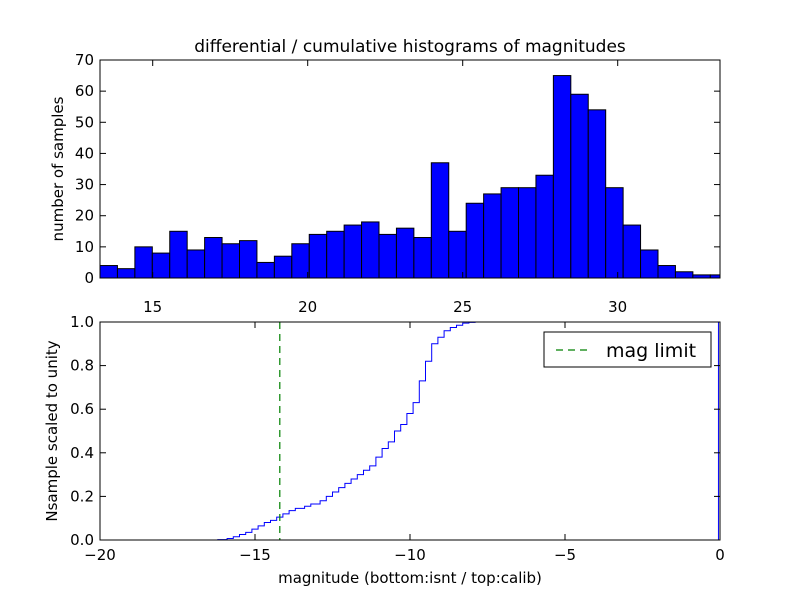  I want to click on top-y-tick-label: 60, so click(84, 91).